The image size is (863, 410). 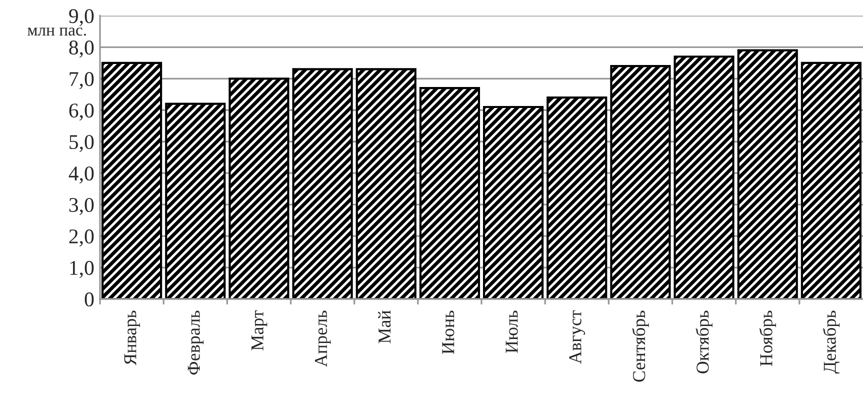 What do you see at coordinates (82, 81) in the screenshot?
I see `y-tick-label: 7,0` at bounding box center [82, 81].